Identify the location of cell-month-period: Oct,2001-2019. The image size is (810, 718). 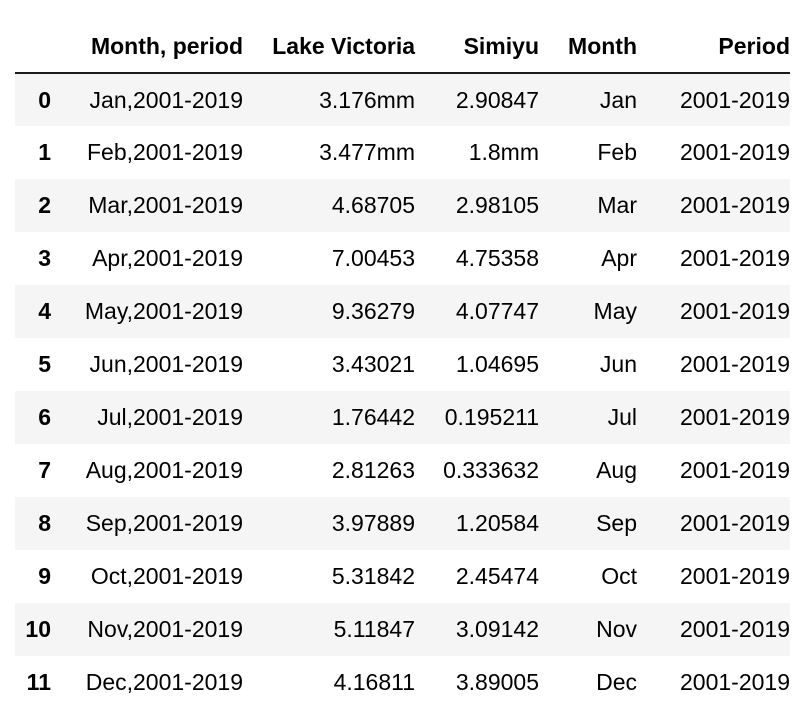
(166, 576).